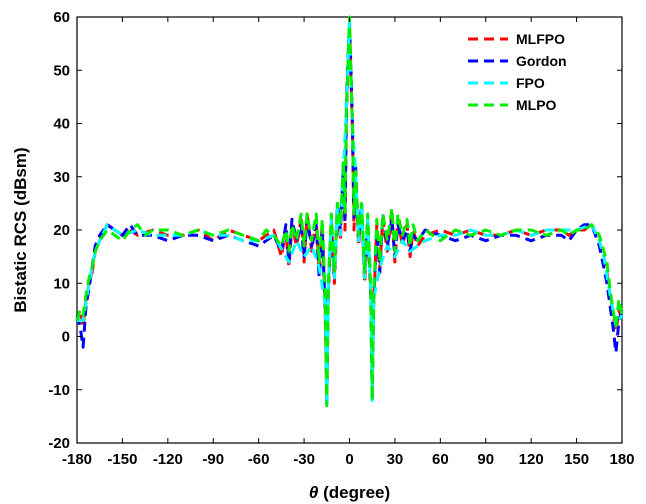 The height and width of the screenshot is (504, 646). What do you see at coordinates (61, 177) in the screenshot?
I see `y-tick-label: 30` at bounding box center [61, 177].